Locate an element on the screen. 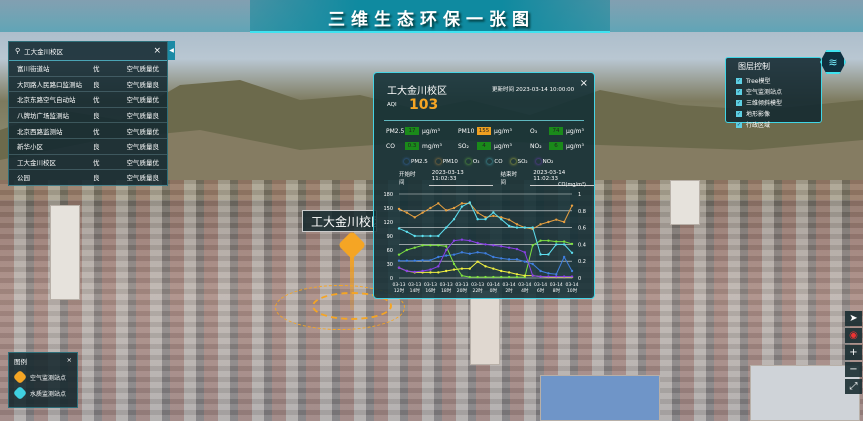 This screenshot has width=863, height=421. clear-search-button: × is located at coordinates (157, 51).